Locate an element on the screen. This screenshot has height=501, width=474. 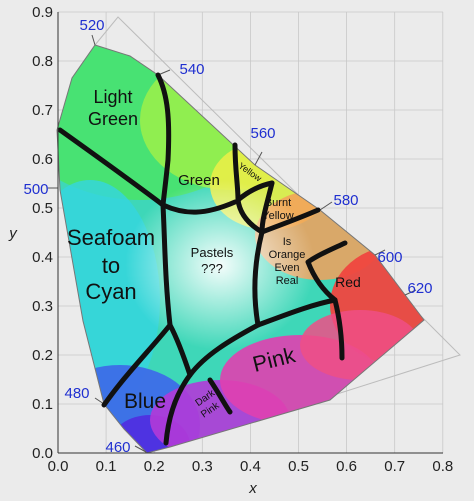
x-tick-labels: 0.0 0.1 0.2 0.3 0.4 0.5 0.6 0.7 0.8 is located at coordinates (251, 466).